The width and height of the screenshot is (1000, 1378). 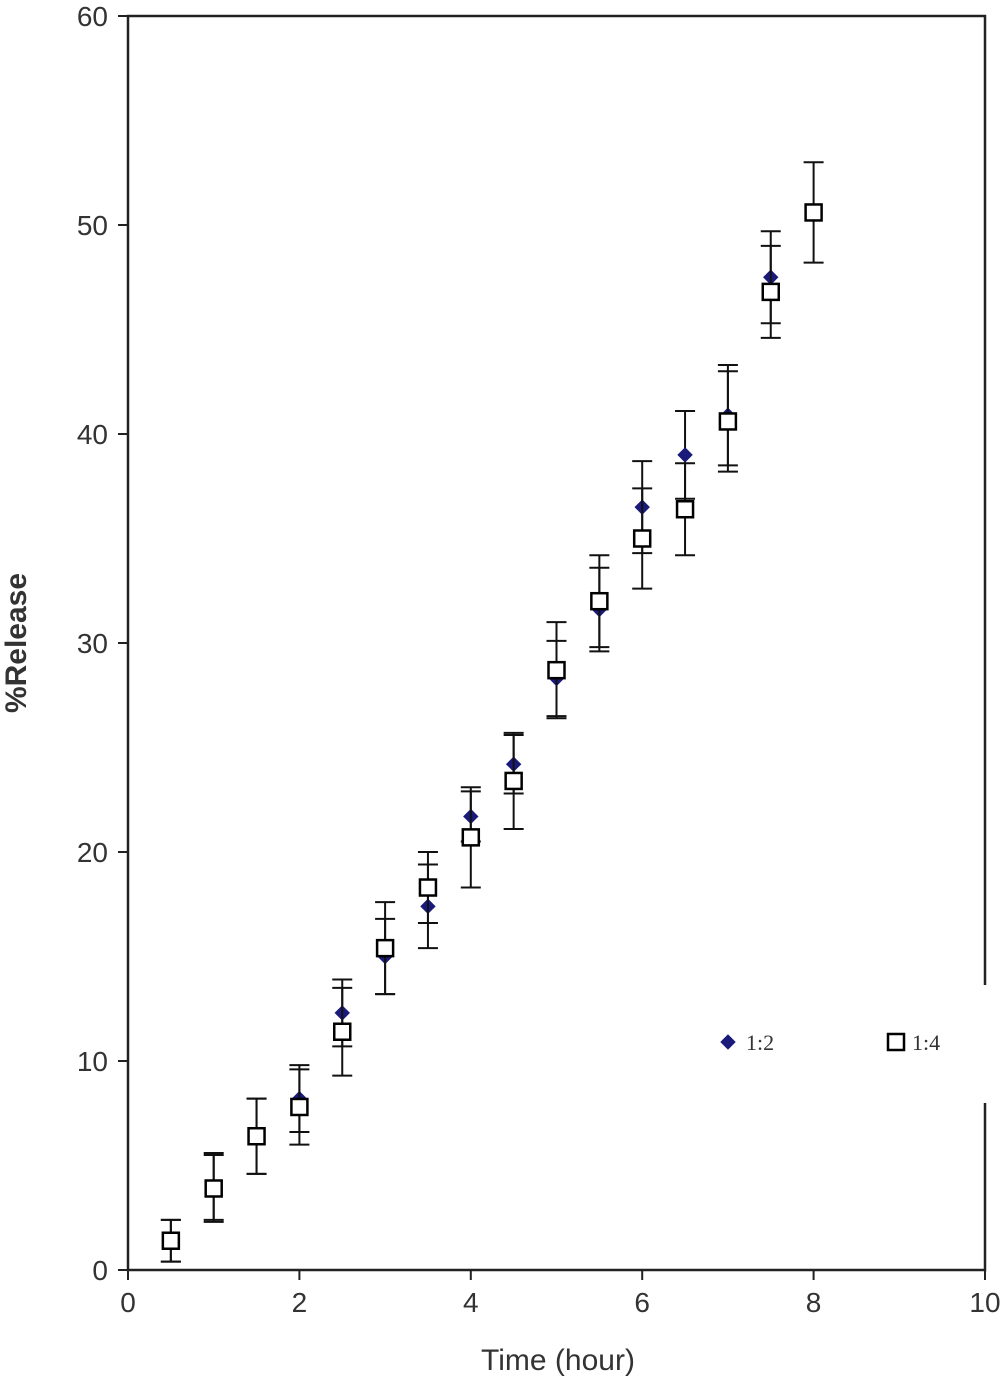 What do you see at coordinates (92, 852) in the screenshot?
I see `y-tick-label: 20` at bounding box center [92, 852].